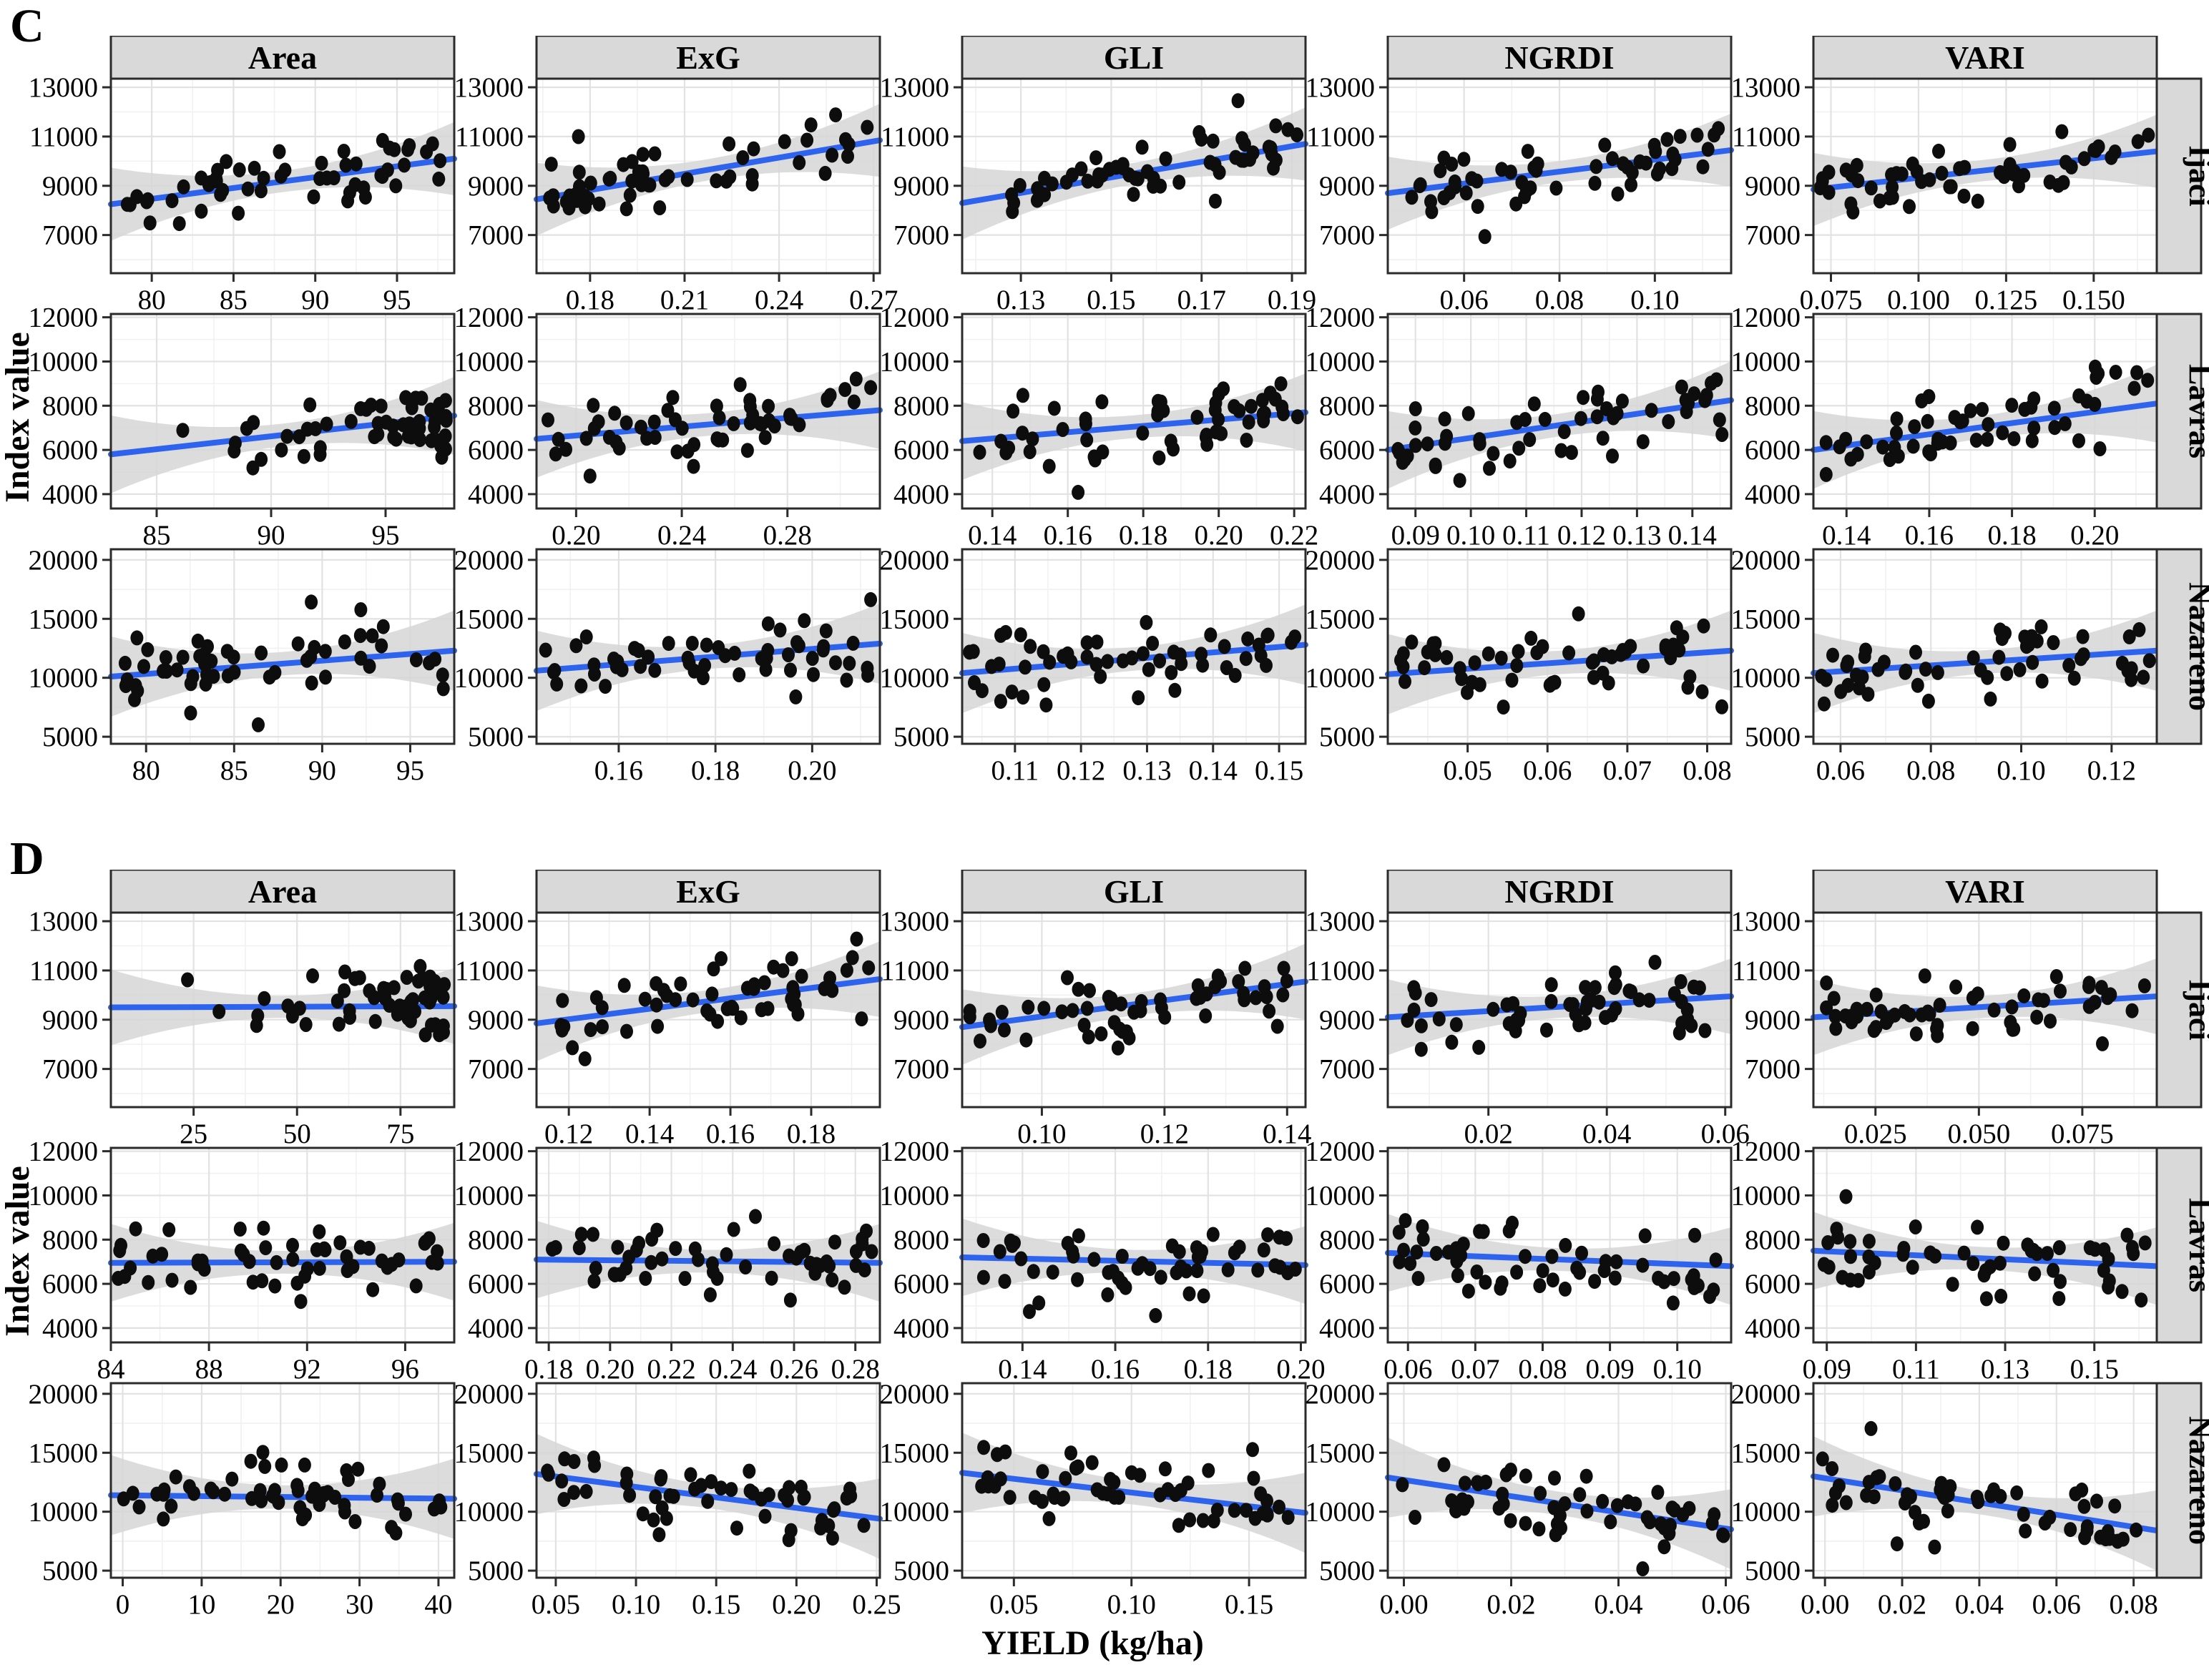 The width and height of the screenshot is (2209, 1680). I want to click on x-tick-label: 20, so click(281, 1604).